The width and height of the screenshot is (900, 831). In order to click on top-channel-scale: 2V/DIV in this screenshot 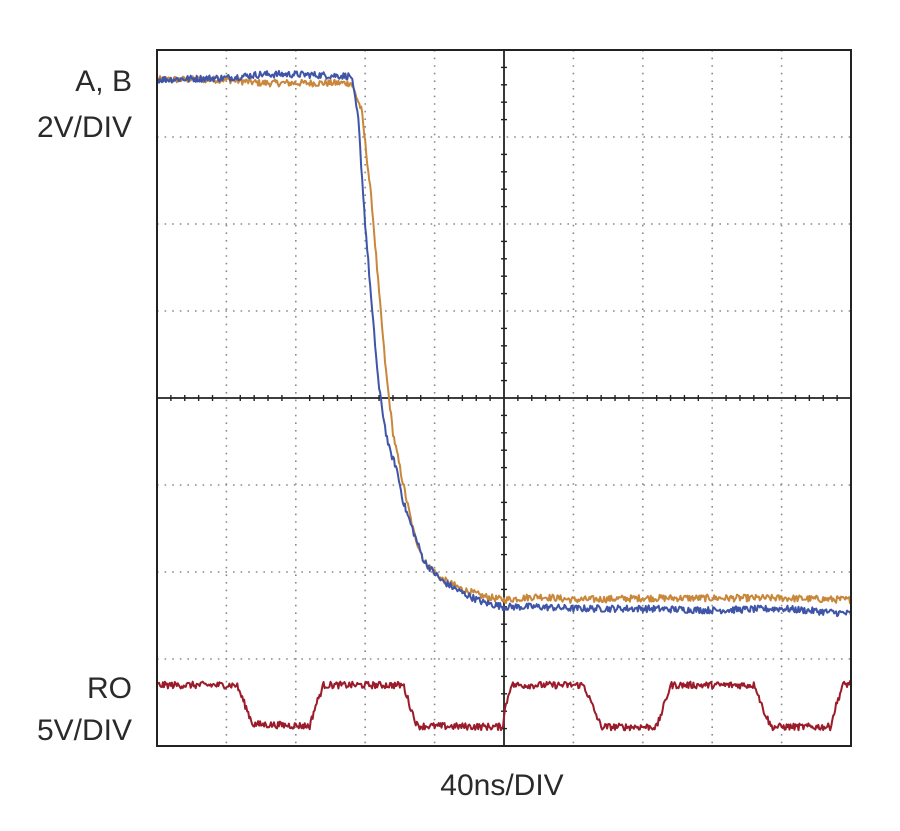, I will do `click(84, 127)`.